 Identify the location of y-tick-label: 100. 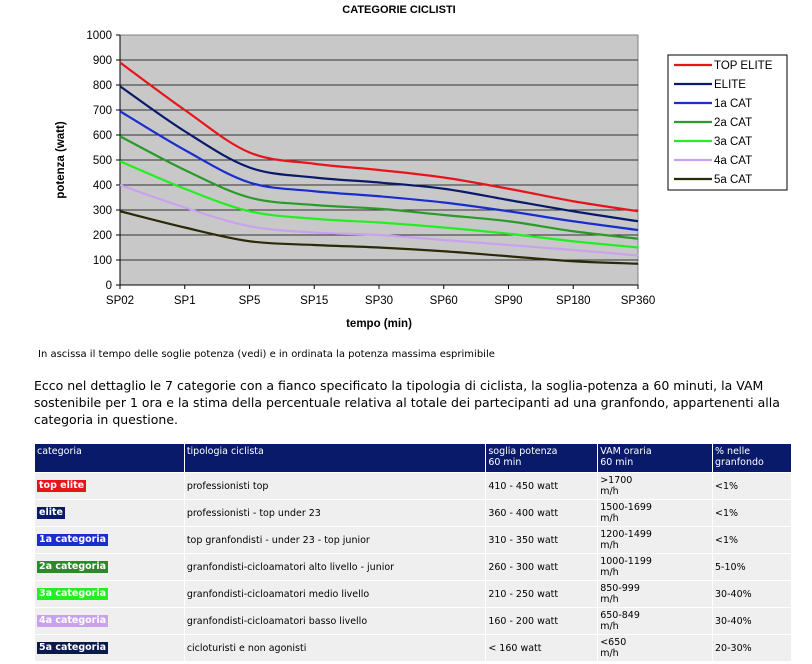
(102, 261).